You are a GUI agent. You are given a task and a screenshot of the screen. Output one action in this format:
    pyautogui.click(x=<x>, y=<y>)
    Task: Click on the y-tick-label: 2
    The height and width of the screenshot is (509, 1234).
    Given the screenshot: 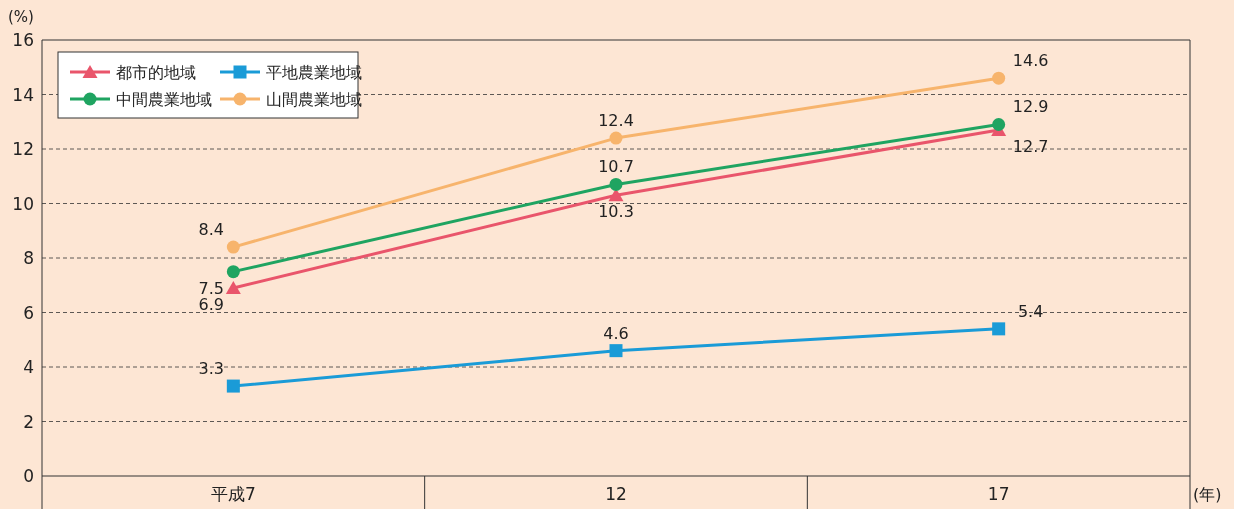 What is the action you would take?
    pyautogui.click(x=28, y=421)
    